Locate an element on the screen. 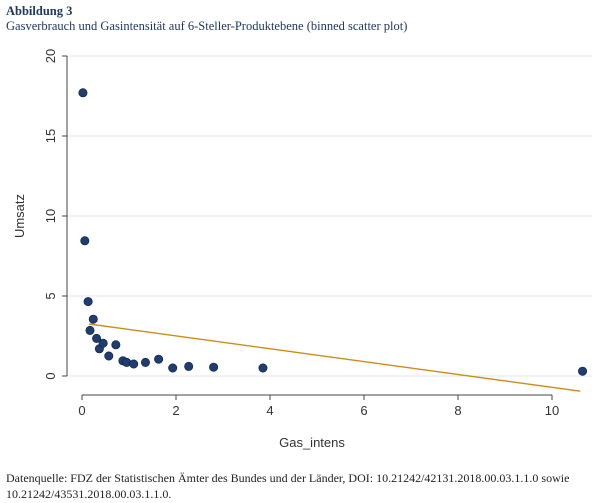 The image size is (600, 503). y-tick-label: 0 is located at coordinates (50, 375).